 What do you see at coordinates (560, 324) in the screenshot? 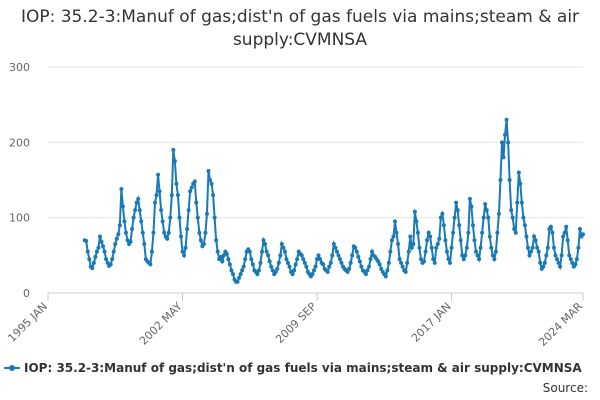
I see `x-tick-label: 2024 MAR` at bounding box center [560, 324].